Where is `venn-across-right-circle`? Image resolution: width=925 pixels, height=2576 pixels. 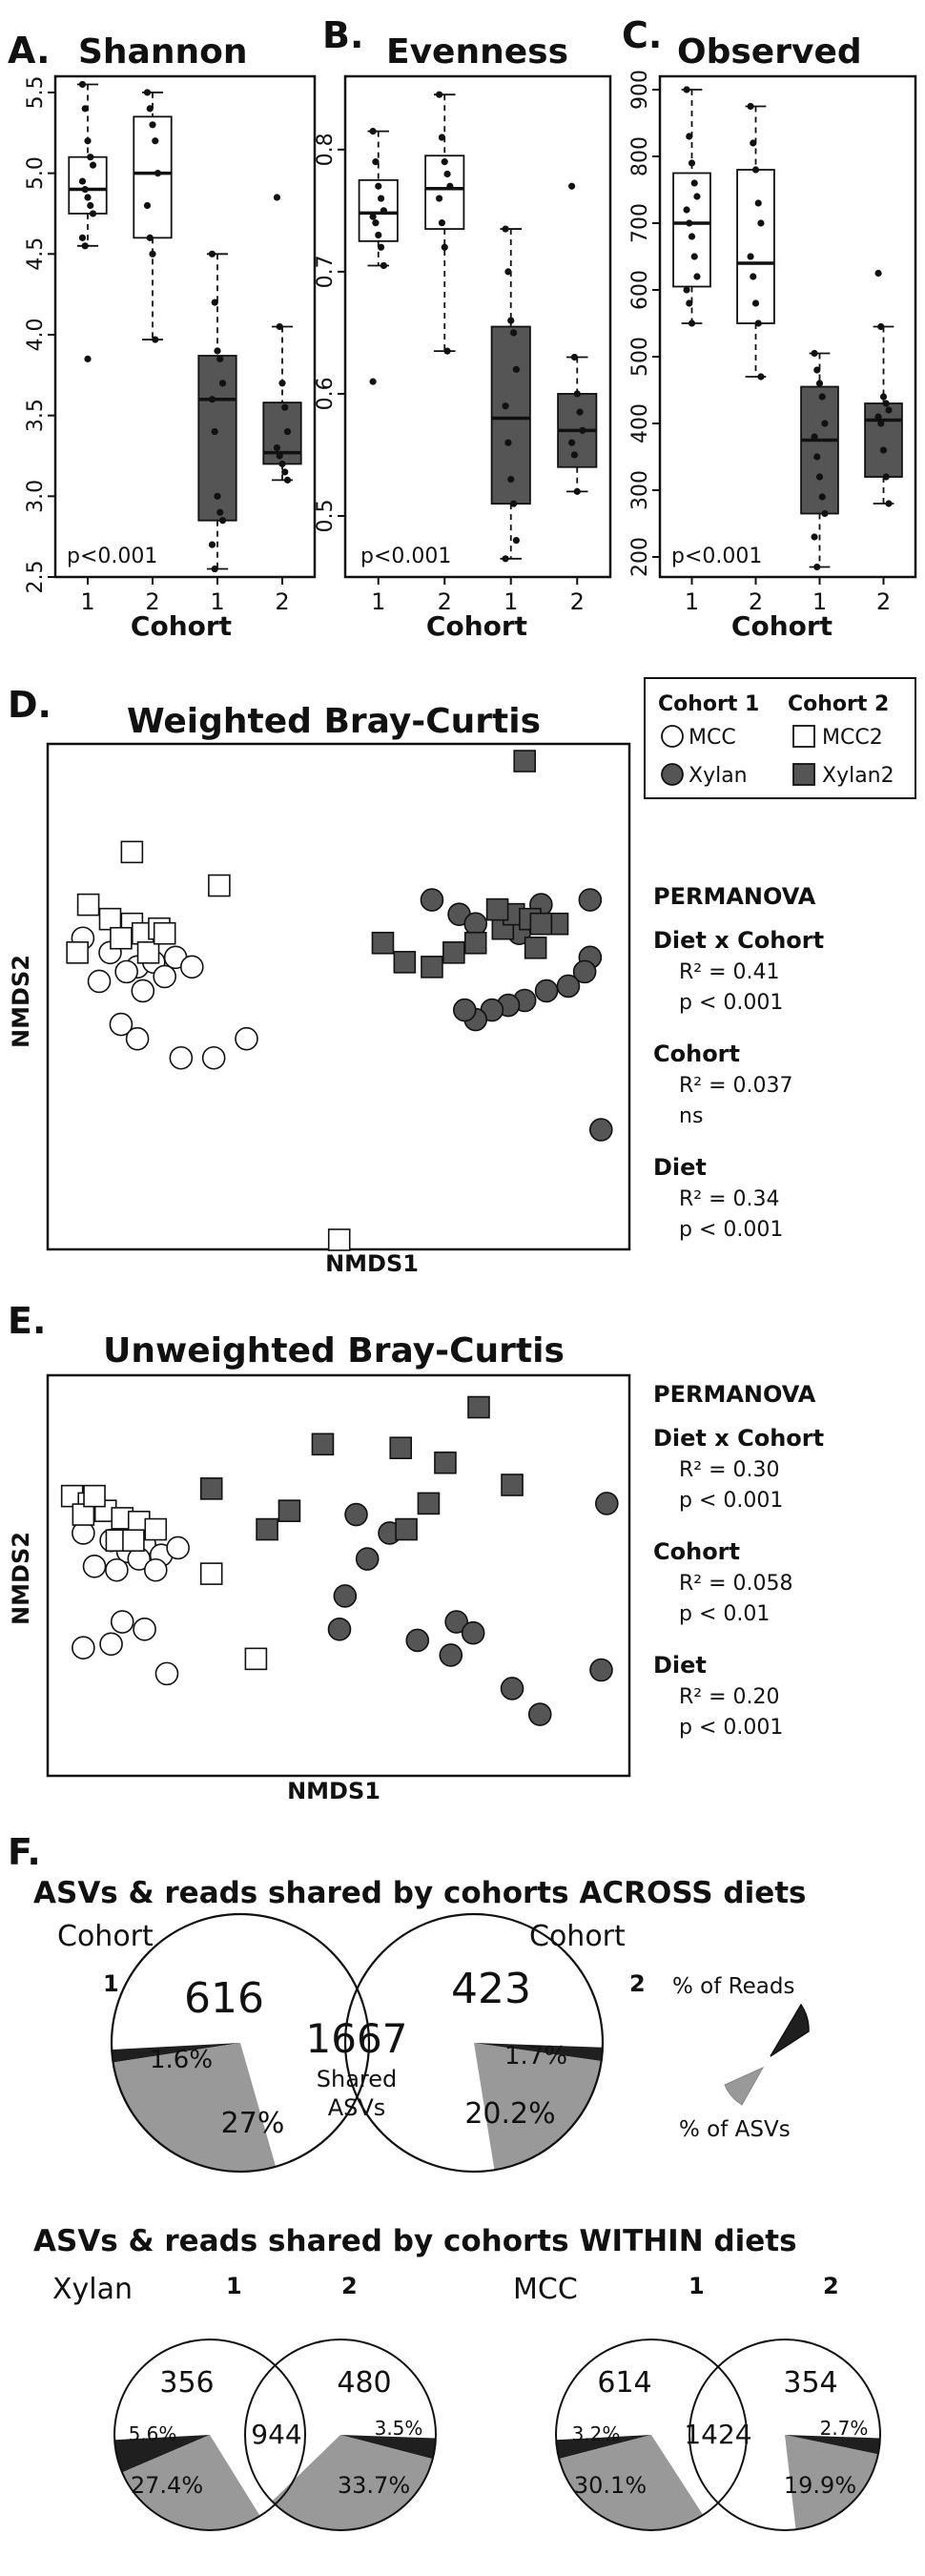 venn-across-right-circle is located at coordinates (474, 2043).